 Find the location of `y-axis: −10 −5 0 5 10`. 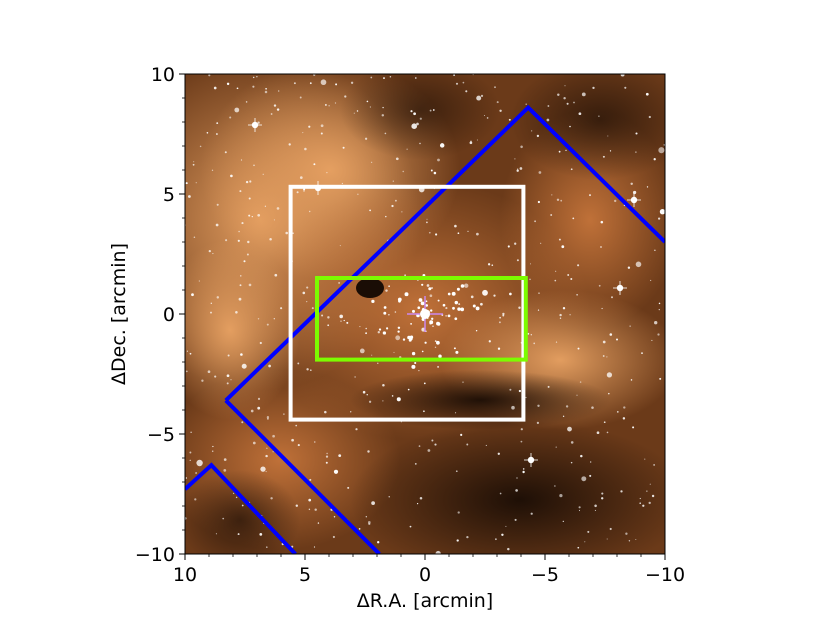

y-axis: −10 −5 0 5 10 is located at coordinates (160, 315).